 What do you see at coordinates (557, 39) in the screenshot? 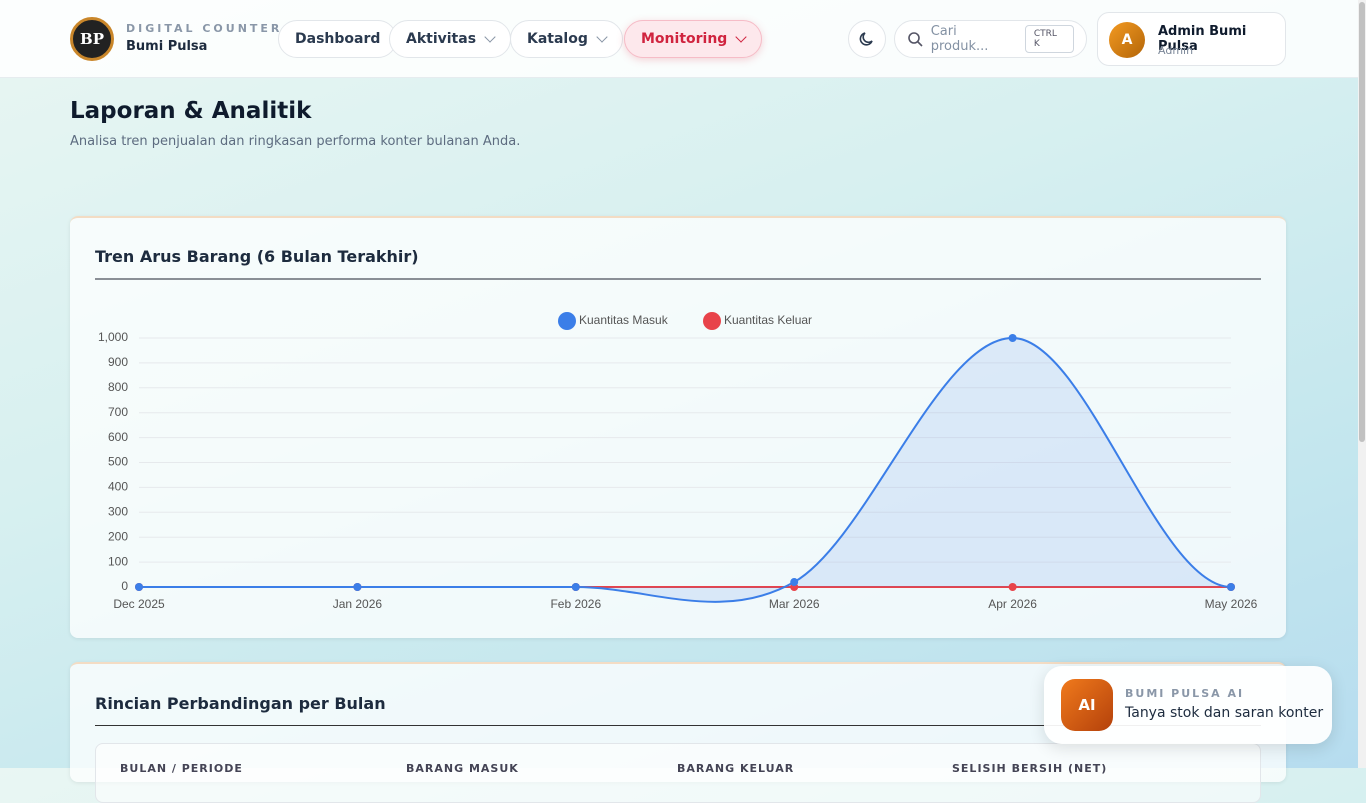
I see `nav-label: Katalog` at bounding box center [557, 39].